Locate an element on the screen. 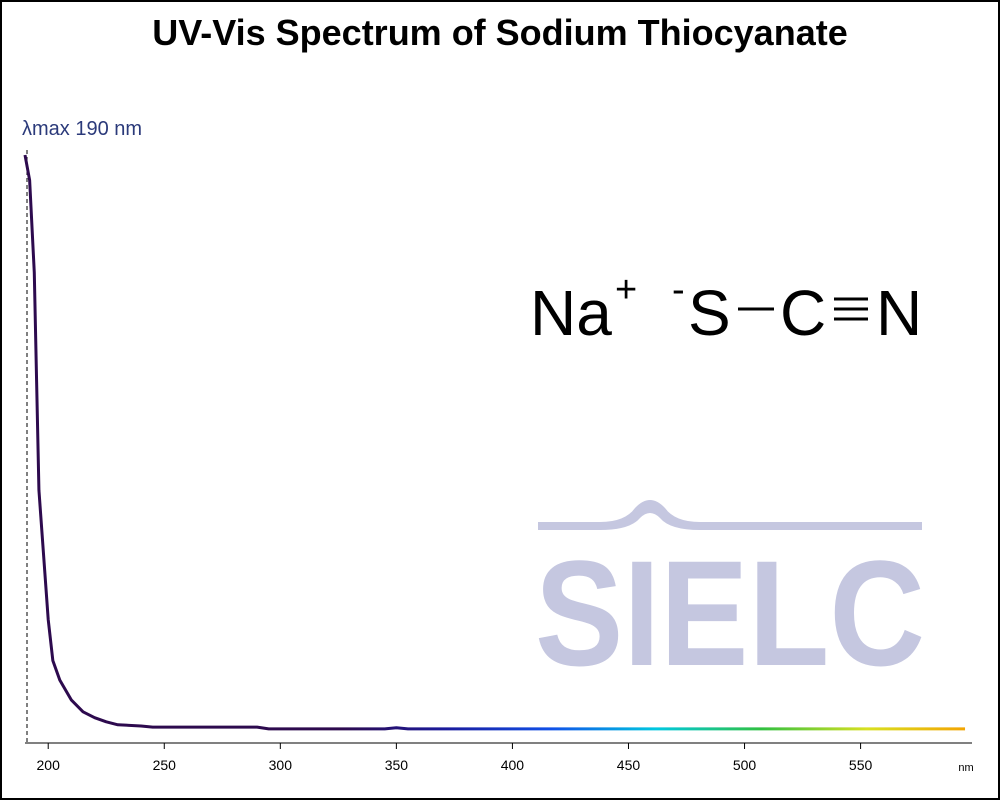  annotation: λmax 190 nm is located at coordinates (82, 129).